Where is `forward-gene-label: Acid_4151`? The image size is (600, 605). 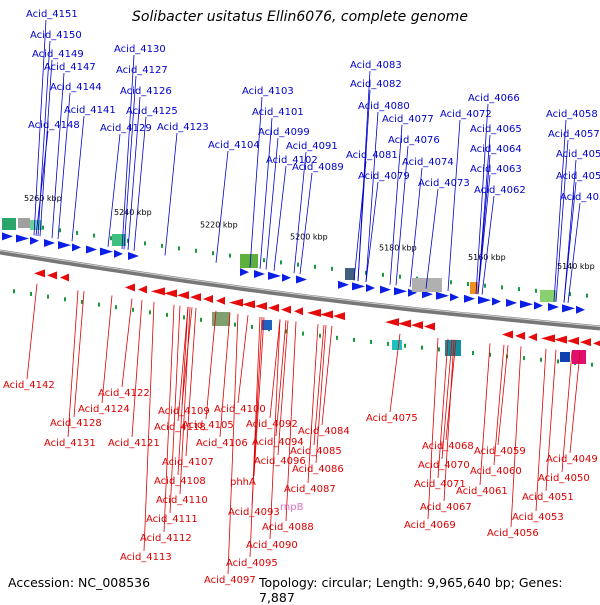
forward-gene-label: Acid_4151 is located at coordinates (52, 14).